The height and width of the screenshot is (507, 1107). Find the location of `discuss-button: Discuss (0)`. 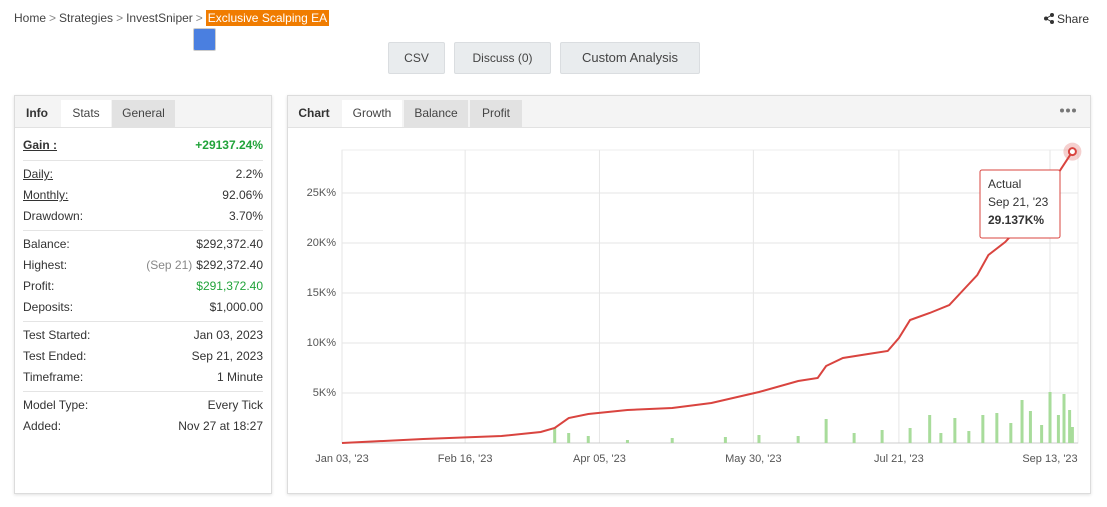

discuss-button: Discuss (0) is located at coordinates (502, 58).